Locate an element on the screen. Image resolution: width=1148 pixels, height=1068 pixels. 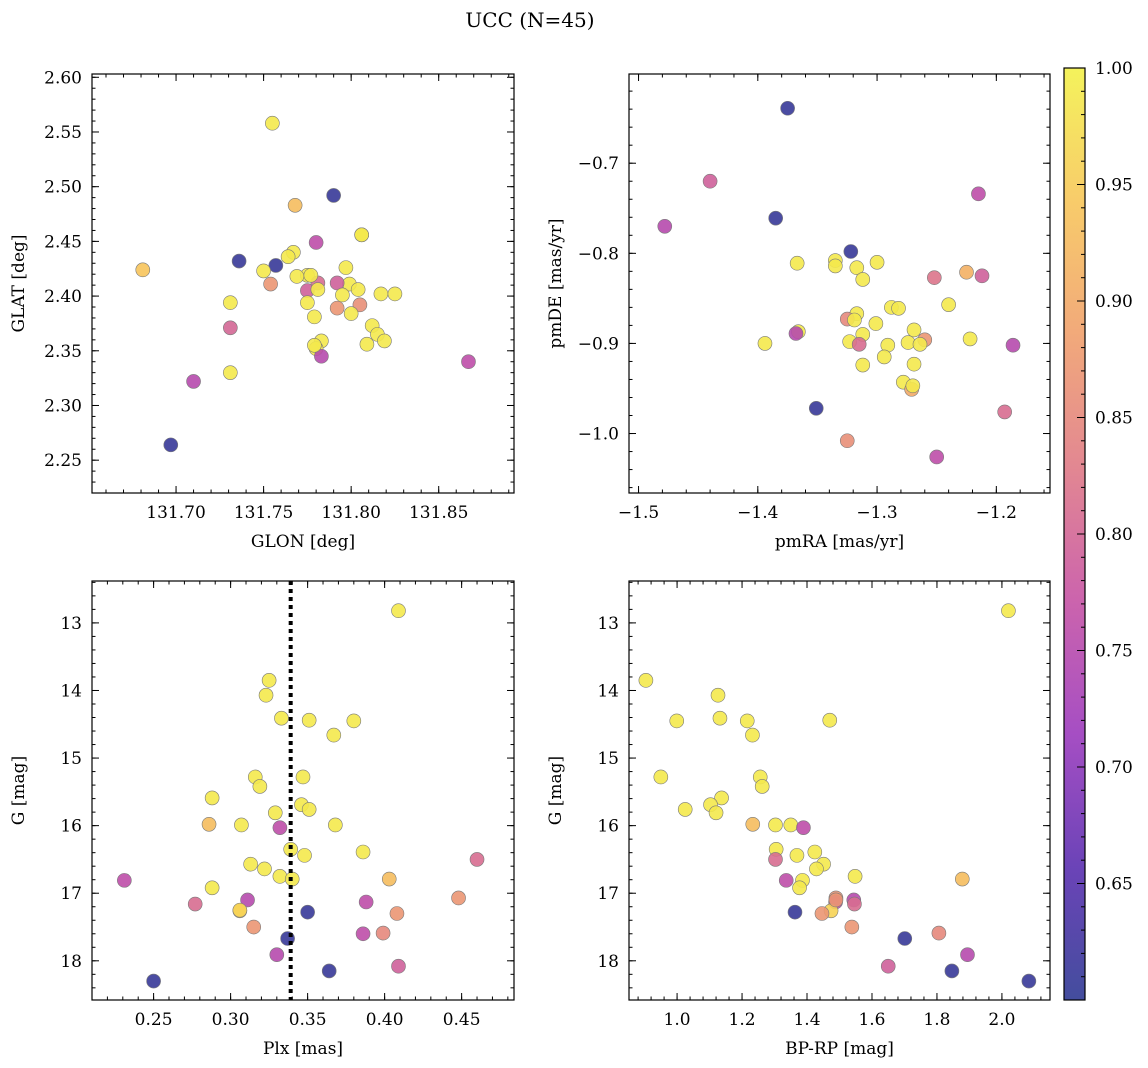
x-tick-label: 0.30 is located at coordinates (231, 1020).